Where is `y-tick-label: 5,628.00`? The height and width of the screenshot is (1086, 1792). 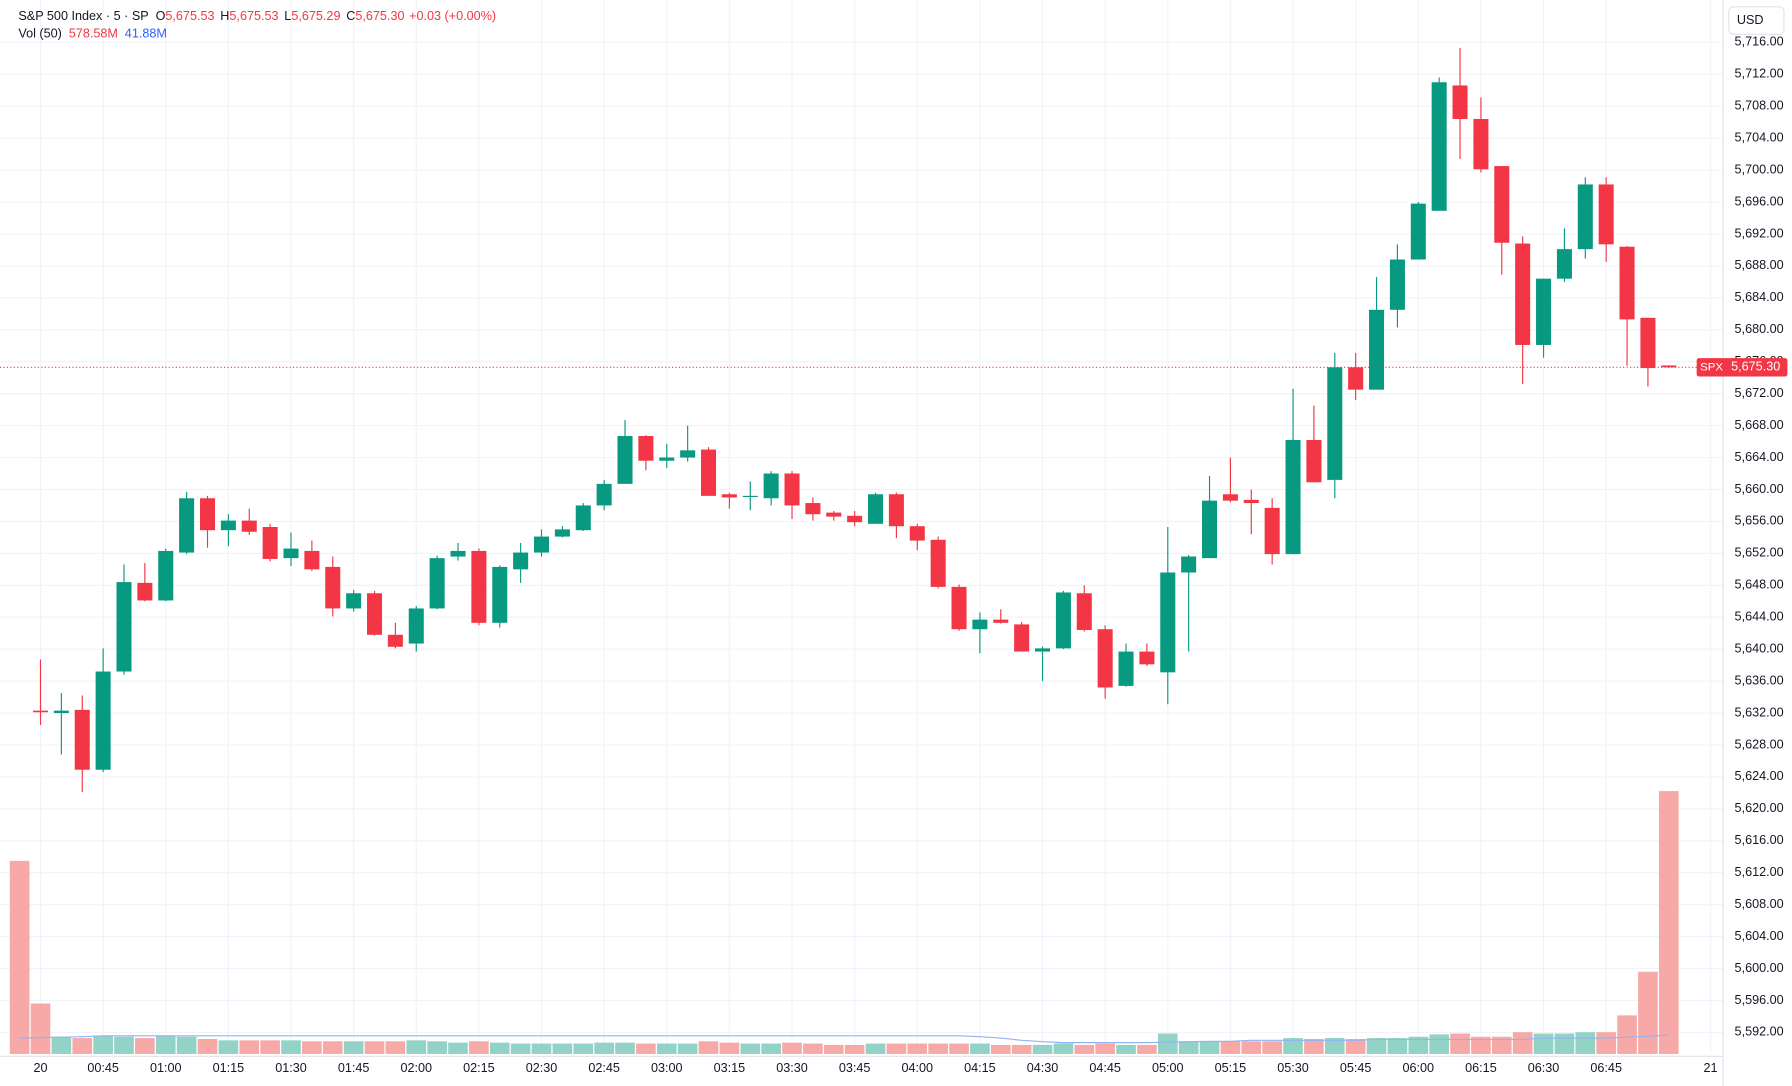 y-tick-label: 5,628.00 is located at coordinates (1759, 744).